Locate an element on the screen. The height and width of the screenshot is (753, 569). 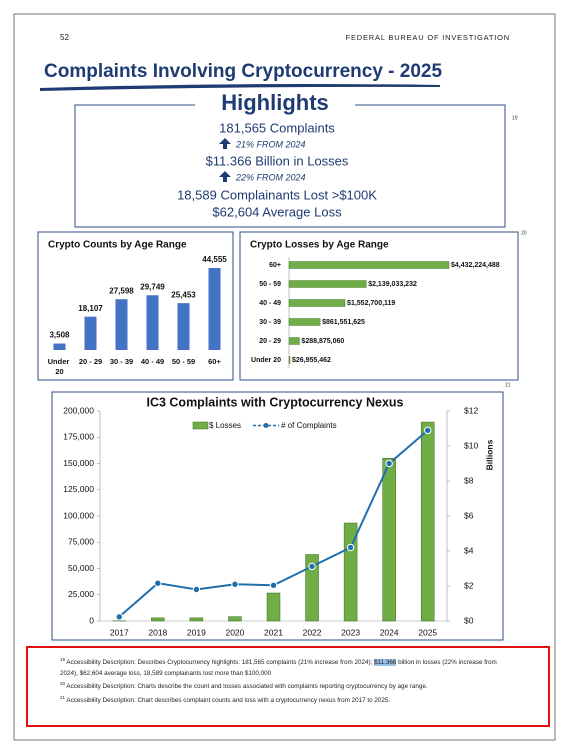
x-tick-label: 2023 is located at coordinates (350, 632).